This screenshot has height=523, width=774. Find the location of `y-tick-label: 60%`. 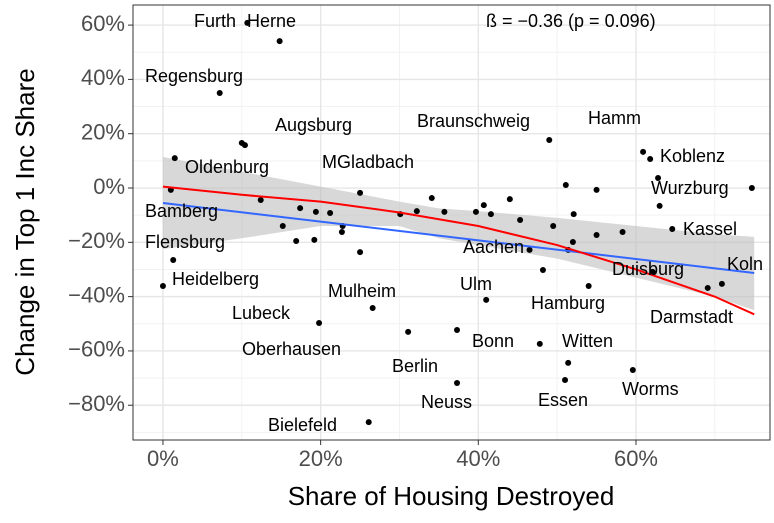

y-tick-label: 60% is located at coordinates (103, 23).